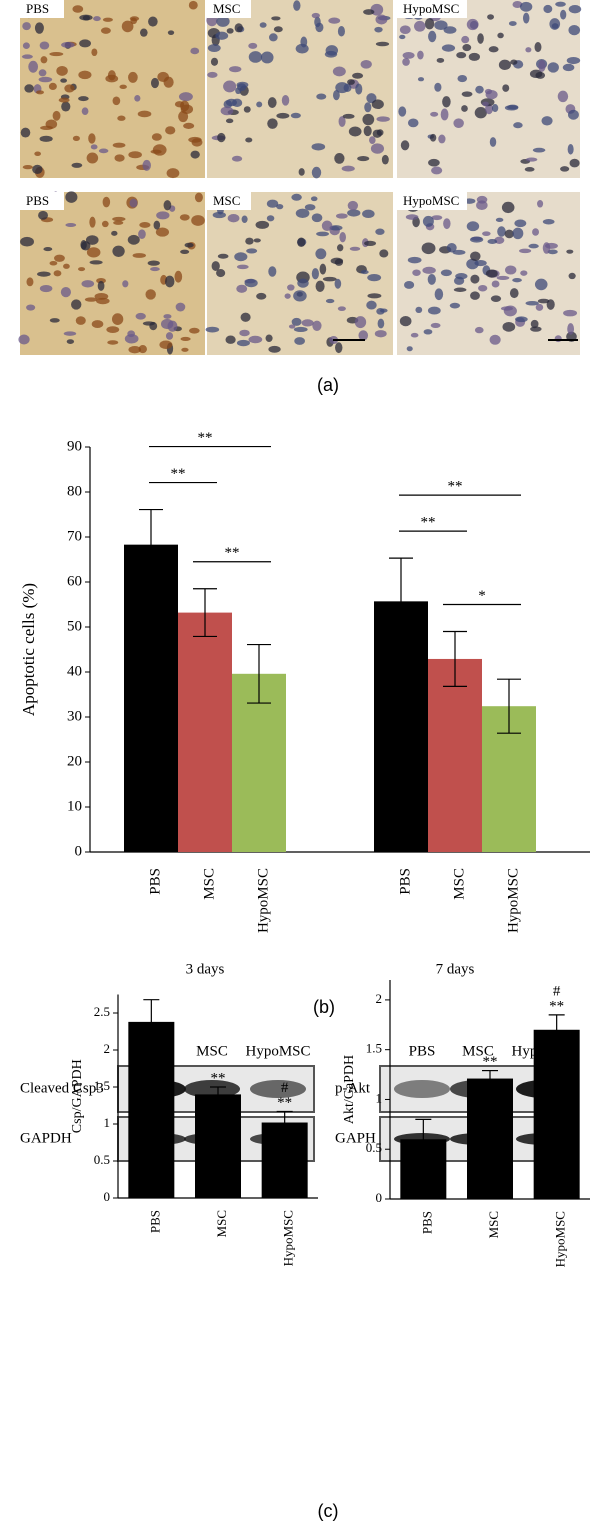 This screenshot has width=600, height=1533. What do you see at coordinates (212, 1051) in the screenshot?
I see `lane-label: MSC` at bounding box center [212, 1051].